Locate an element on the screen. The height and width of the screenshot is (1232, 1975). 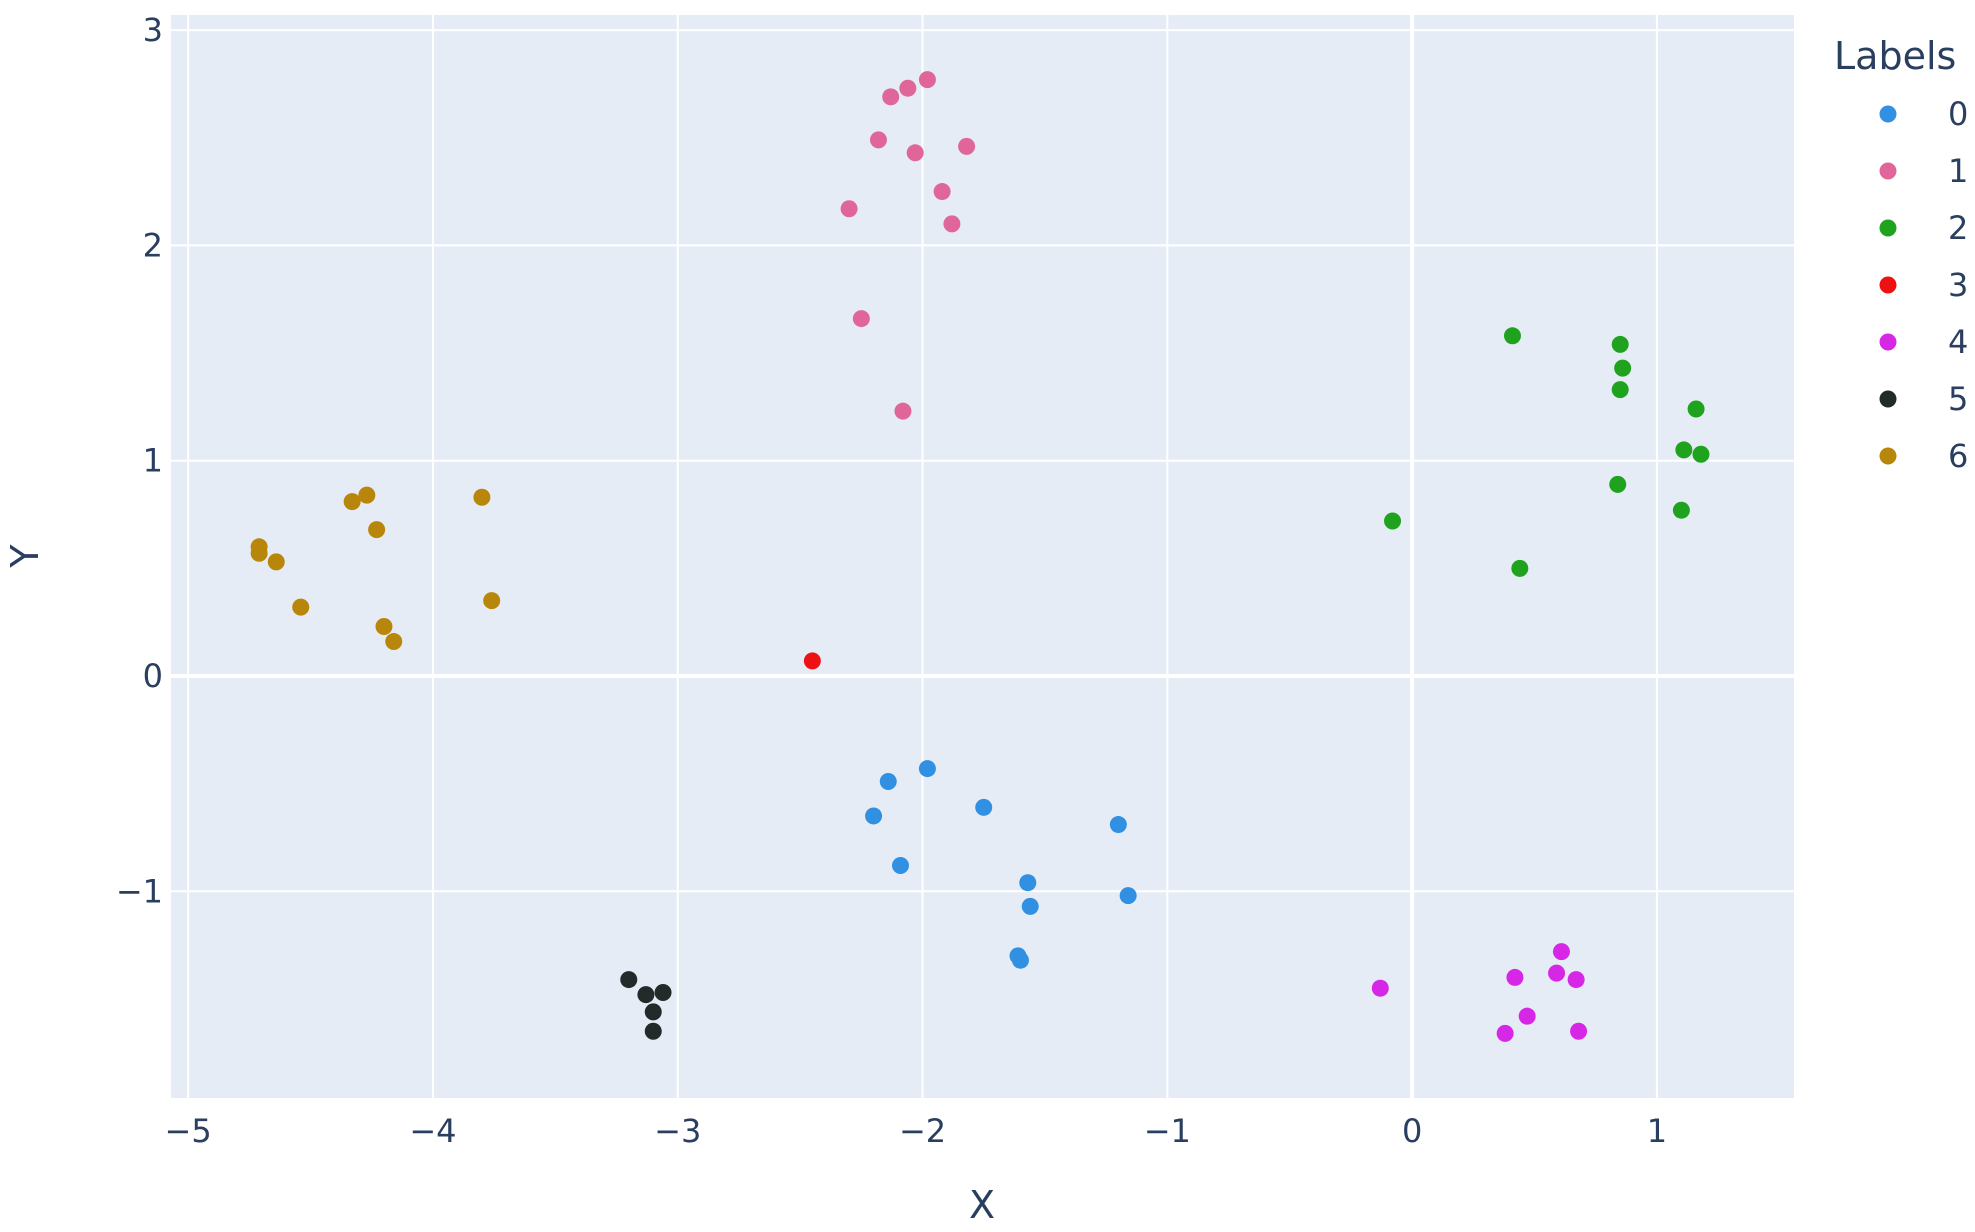
x-tick-label: −2 is located at coordinates (922, 1131).